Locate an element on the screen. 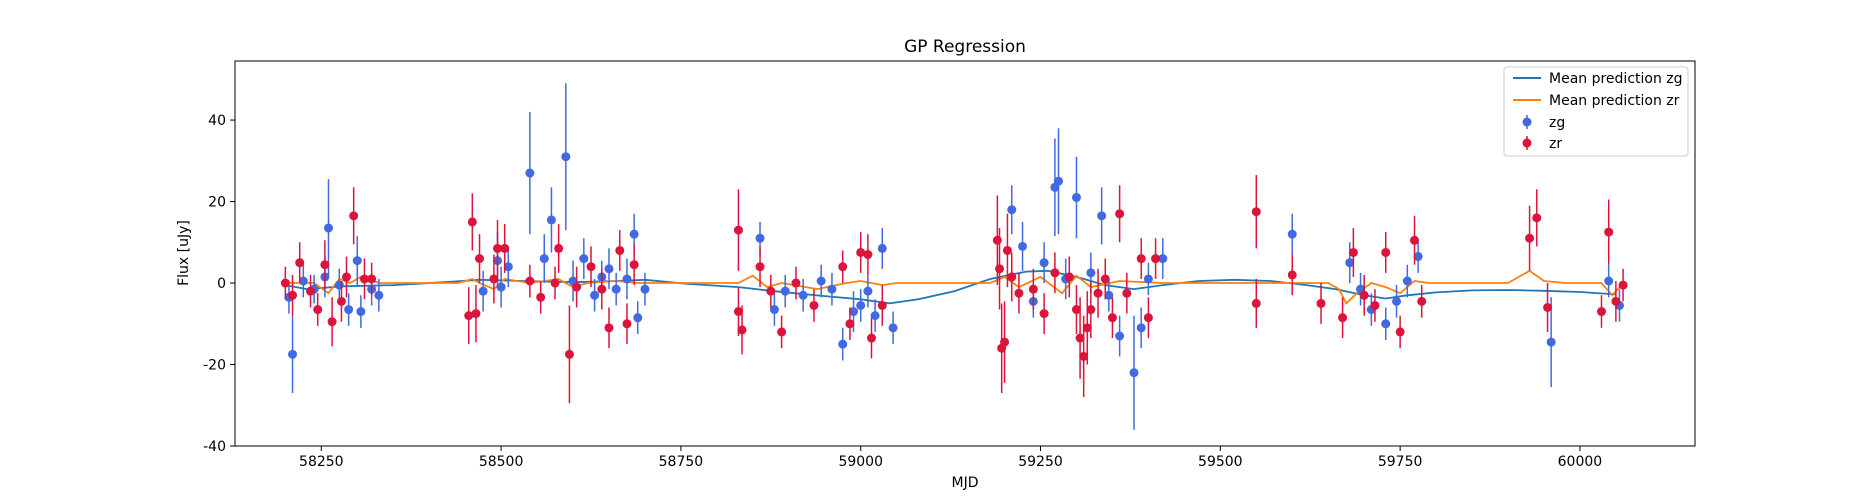  y-tick-label: 40 is located at coordinates (217, 121).